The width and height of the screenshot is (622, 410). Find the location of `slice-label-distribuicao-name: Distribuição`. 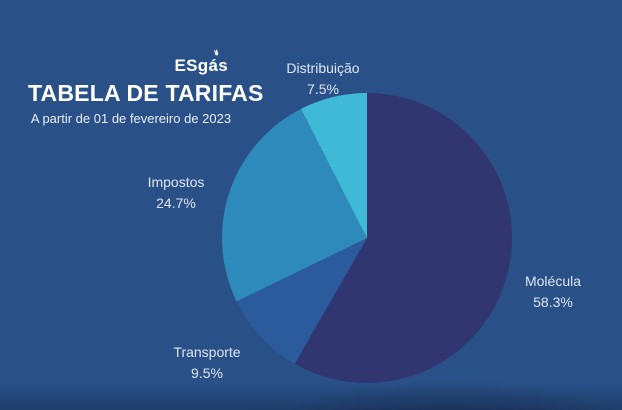

slice-label-distribuicao-name: Distribuição is located at coordinates (323, 68).